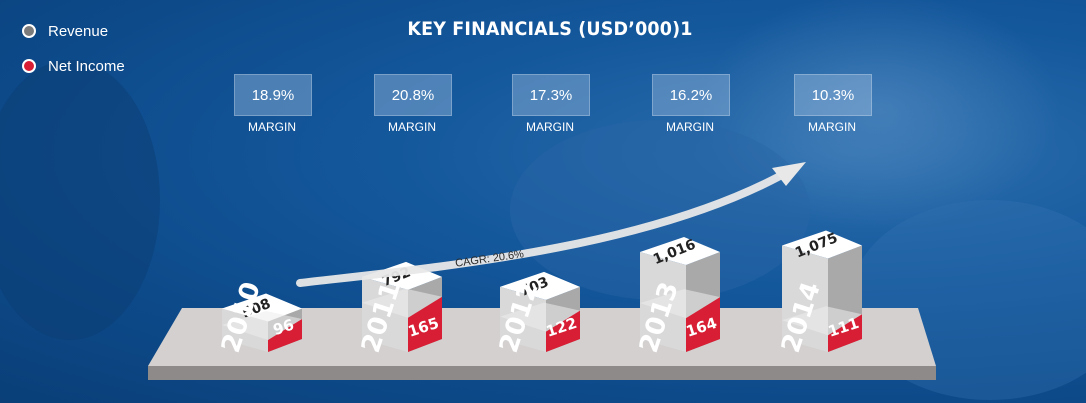  I want to click on net-income-legend-dot, so click(29, 66).